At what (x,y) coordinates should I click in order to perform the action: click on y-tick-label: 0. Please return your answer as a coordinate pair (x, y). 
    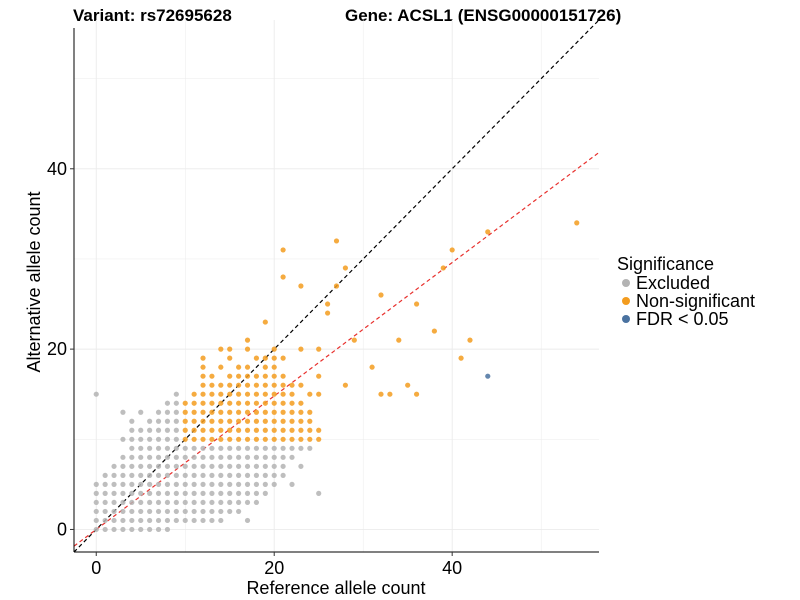
    Looking at the image, I should click on (62, 529).